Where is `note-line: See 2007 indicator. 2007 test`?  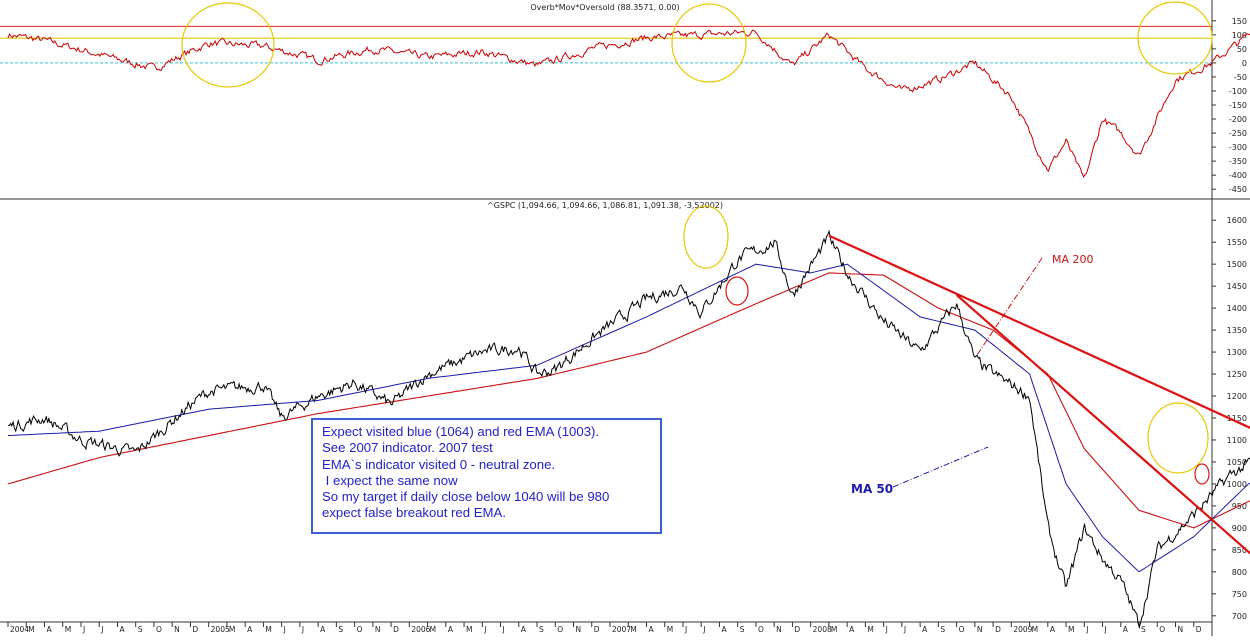
note-line: See 2007 indicator. 2007 test is located at coordinates (407, 448).